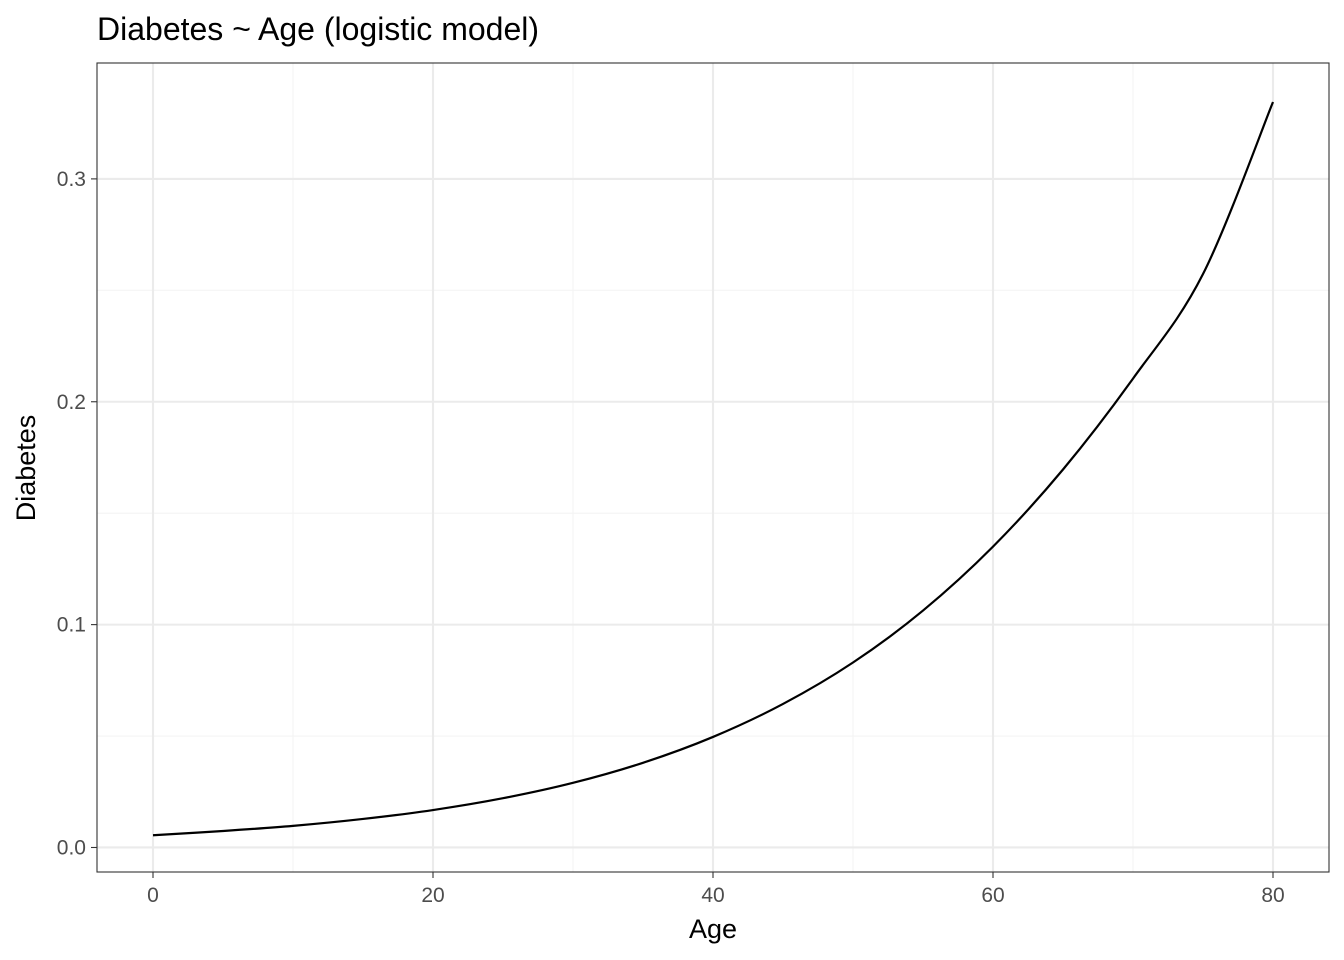 The height and width of the screenshot is (960, 1344). What do you see at coordinates (71, 625) in the screenshot?
I see `y-tick-label: 0.1` at bounding box center [71, 625].